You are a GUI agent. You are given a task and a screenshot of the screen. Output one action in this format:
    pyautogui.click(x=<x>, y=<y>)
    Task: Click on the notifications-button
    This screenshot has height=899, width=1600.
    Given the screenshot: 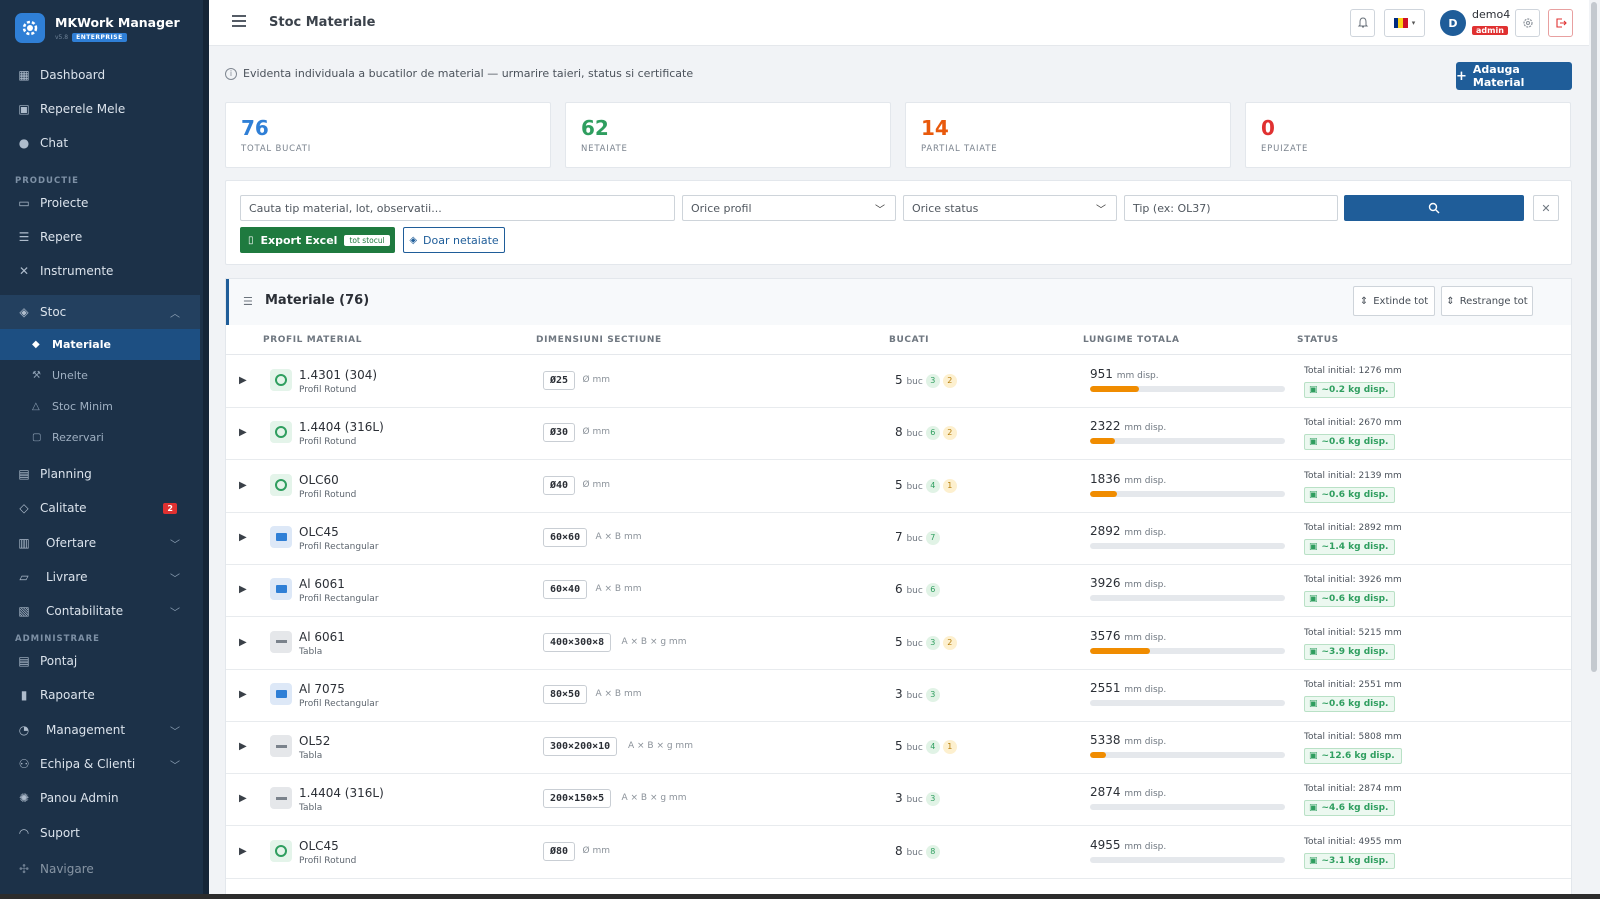 What is the action you would take?
    pyautogui.click(x=1362, y=23)
    